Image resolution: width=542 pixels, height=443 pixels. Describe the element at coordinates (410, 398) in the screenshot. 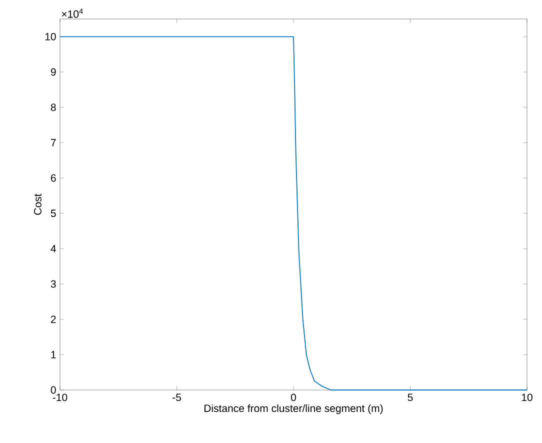

I see `x-tick-label: 5` at that location.